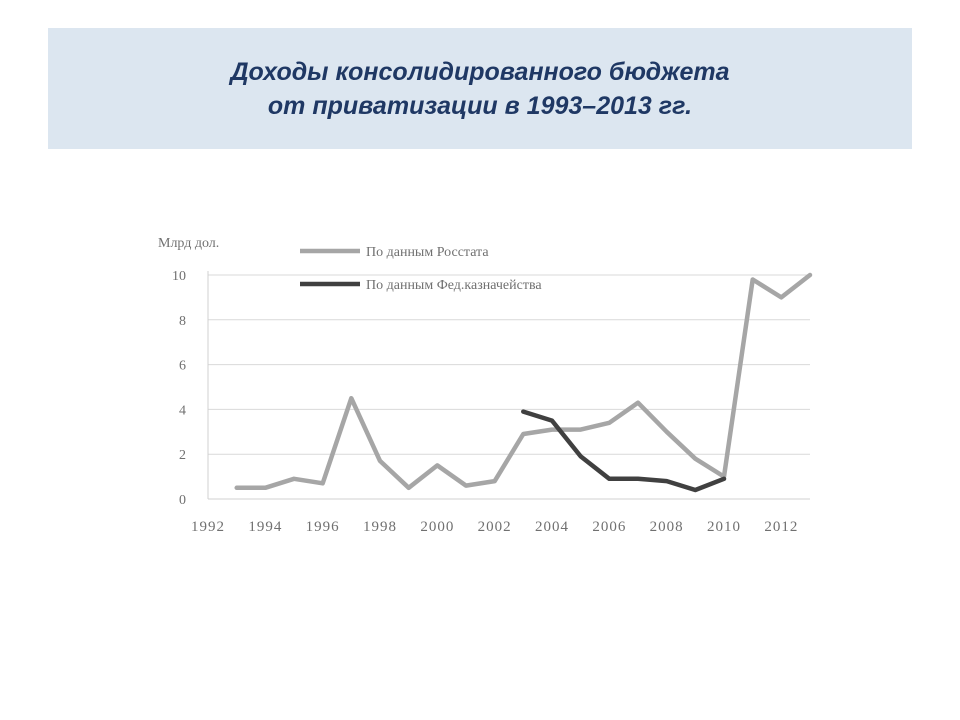 This screenshot has width=960, height=720. What do you see at coordinates (265, 527) in the screenshot?
I see `x-tick-label: 1994` at bounding box center [265, 527].